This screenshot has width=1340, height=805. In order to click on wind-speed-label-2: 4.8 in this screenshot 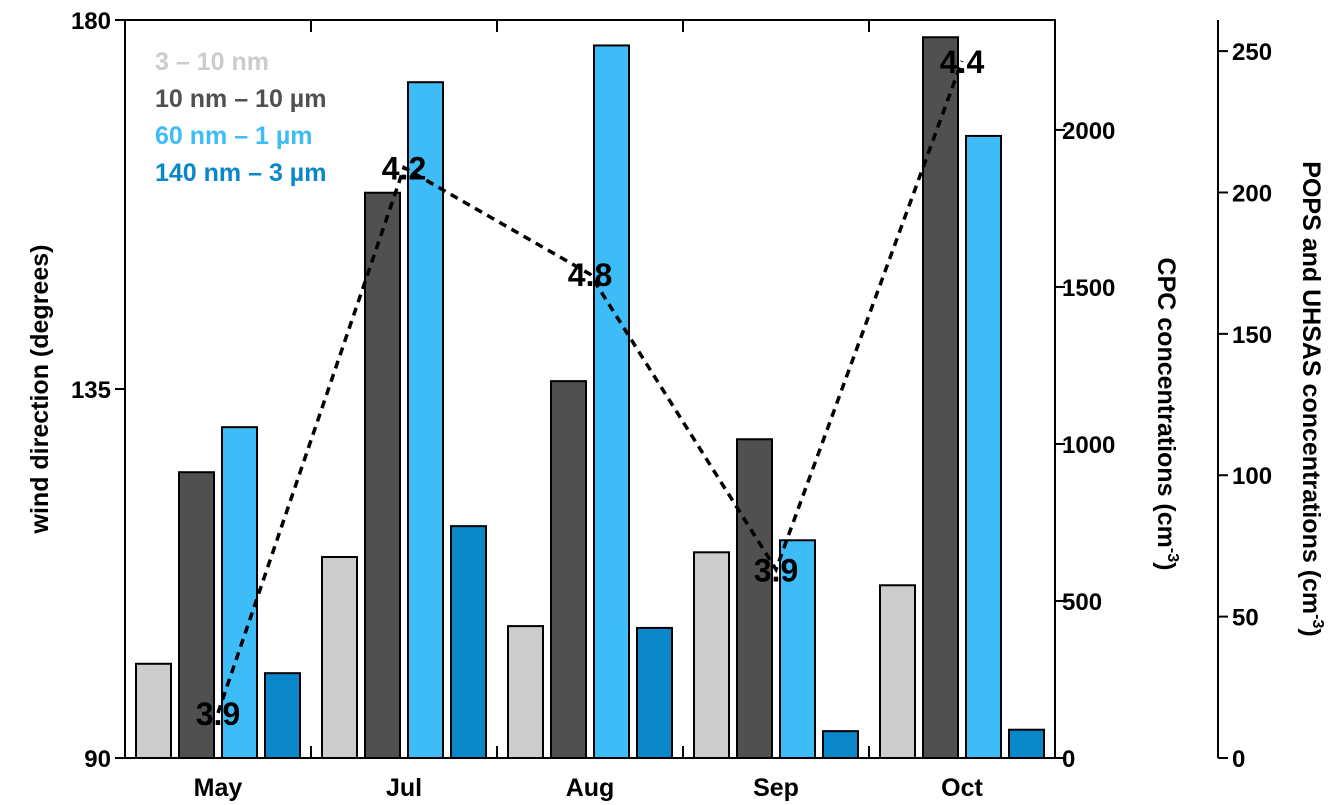, I will do `click(590, 275)`.